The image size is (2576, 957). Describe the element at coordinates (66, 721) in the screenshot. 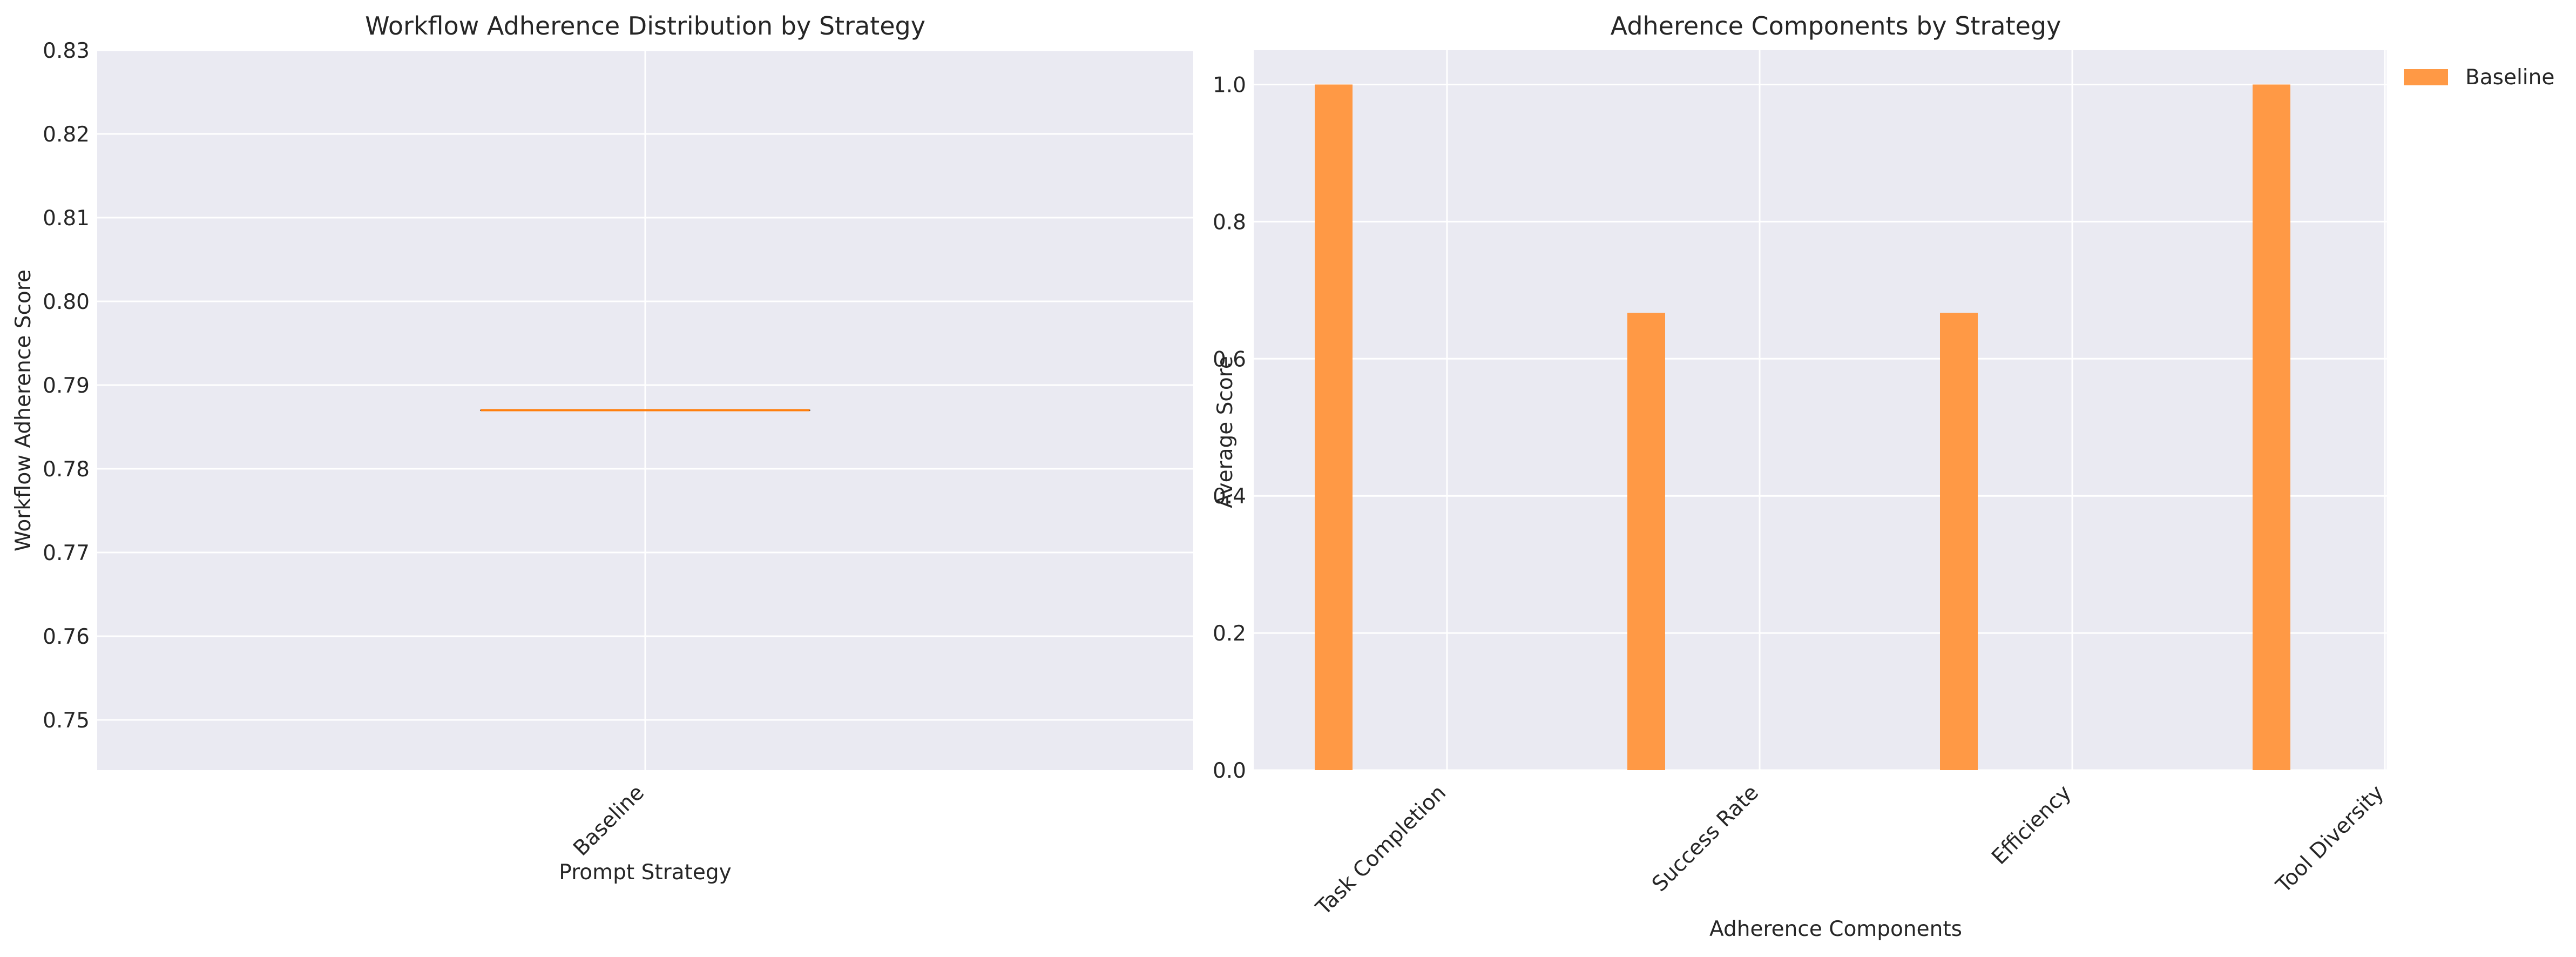

I see `box-plot-y-tick-label: 0.75` at that location.